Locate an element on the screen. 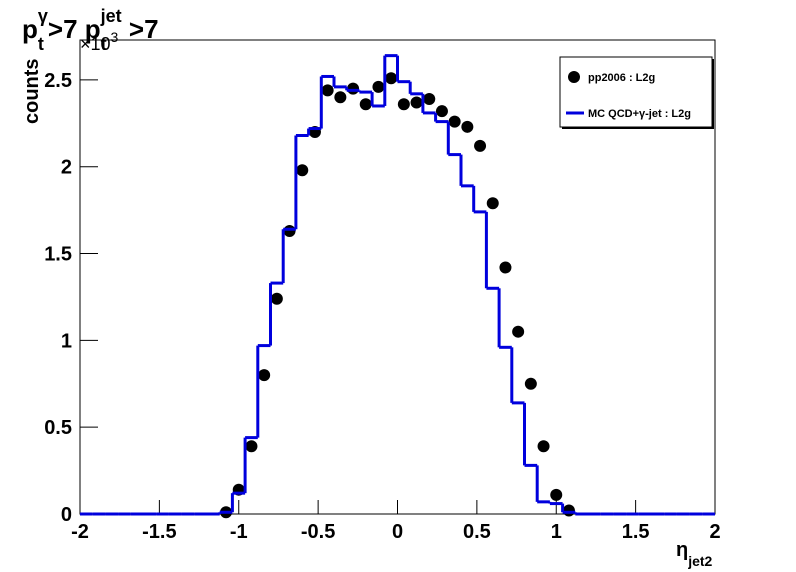  title-base: >7 p is located at coordinates (74, 29).